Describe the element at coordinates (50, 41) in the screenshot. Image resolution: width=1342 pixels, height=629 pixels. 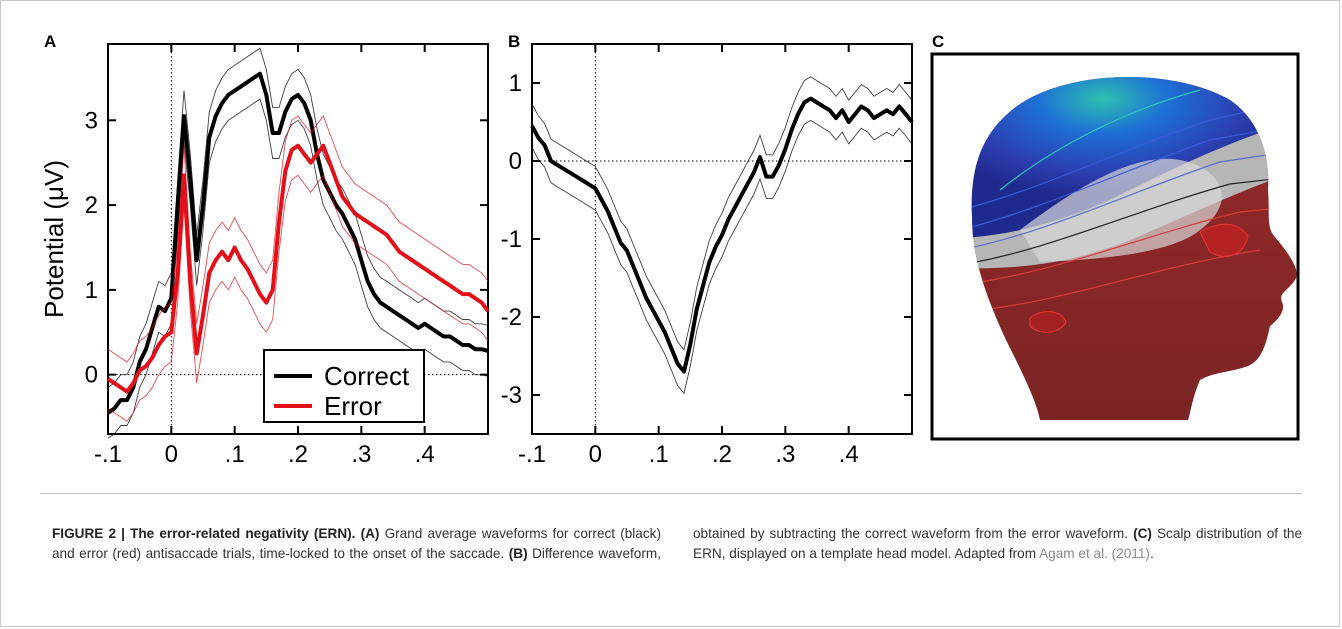
I see `panel-label-a: A` at that location.